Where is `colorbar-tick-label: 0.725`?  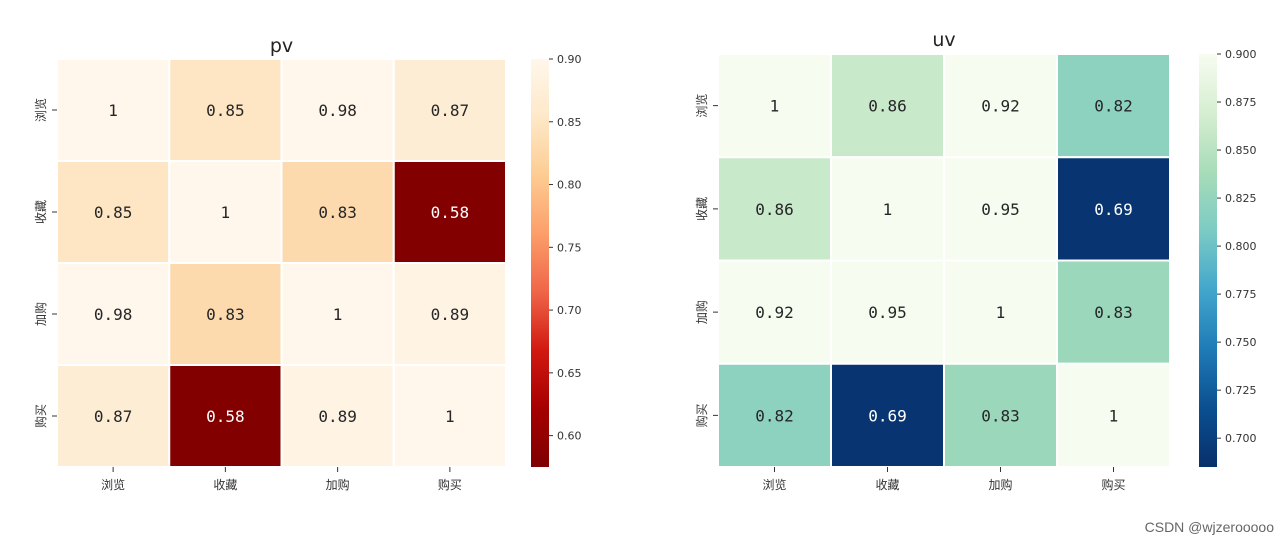 colorbar-tick-label: 0.725 is located at coordinates (1241, 390).